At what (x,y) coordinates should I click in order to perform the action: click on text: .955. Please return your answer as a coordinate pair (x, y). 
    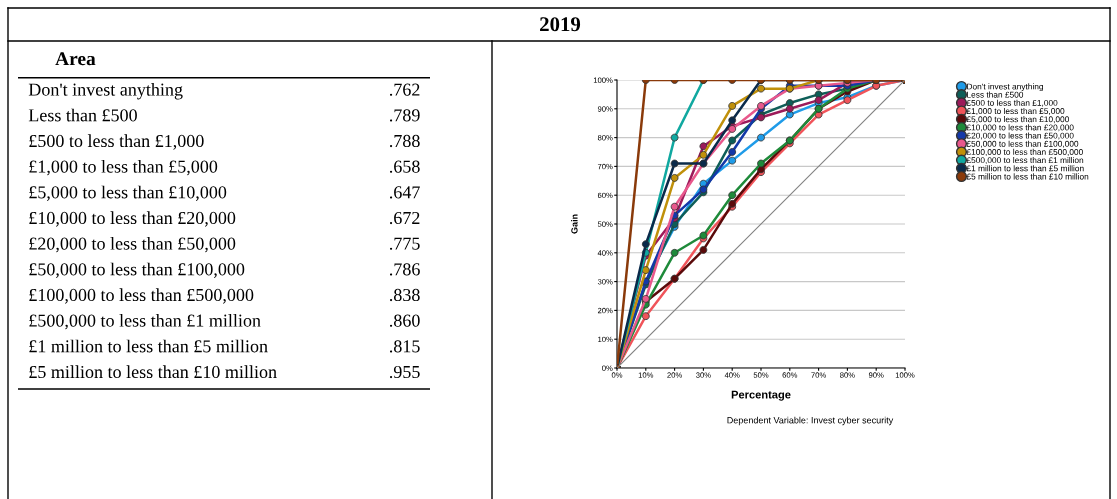
    Looking at the image, I should click on (404, 372).